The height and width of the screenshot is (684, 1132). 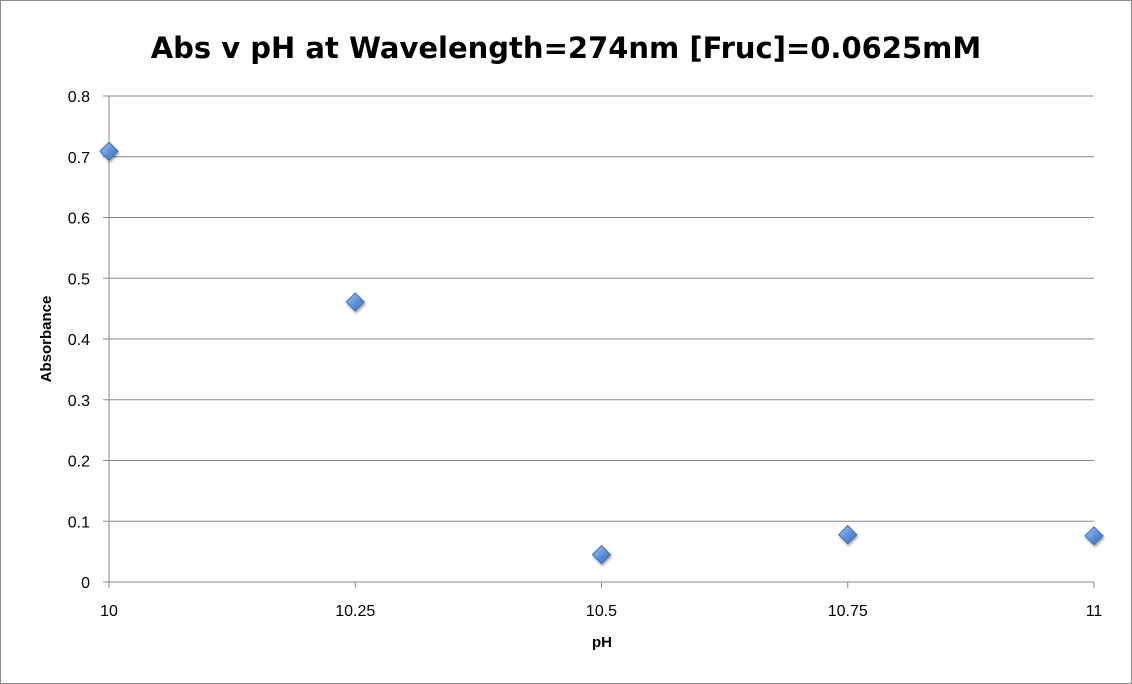 I want to click on y-tick-labels: 0 0.1 0.2 0.3 0.4 0.5 0.6 0.7 0.8, so click(x=79, y=340).